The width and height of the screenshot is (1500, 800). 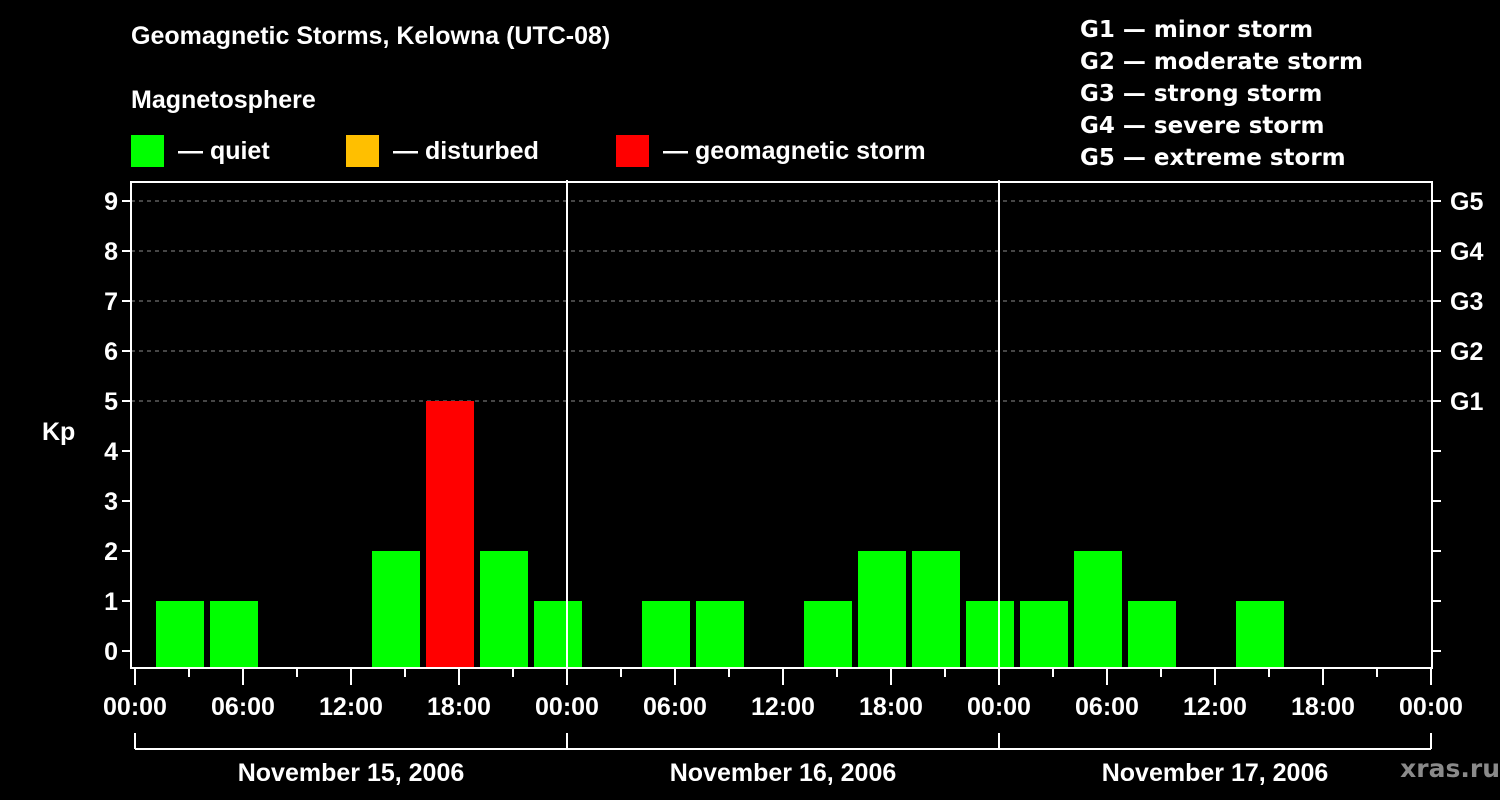 I want to click on y-tick-label: 4, so click(x=111, y=452).